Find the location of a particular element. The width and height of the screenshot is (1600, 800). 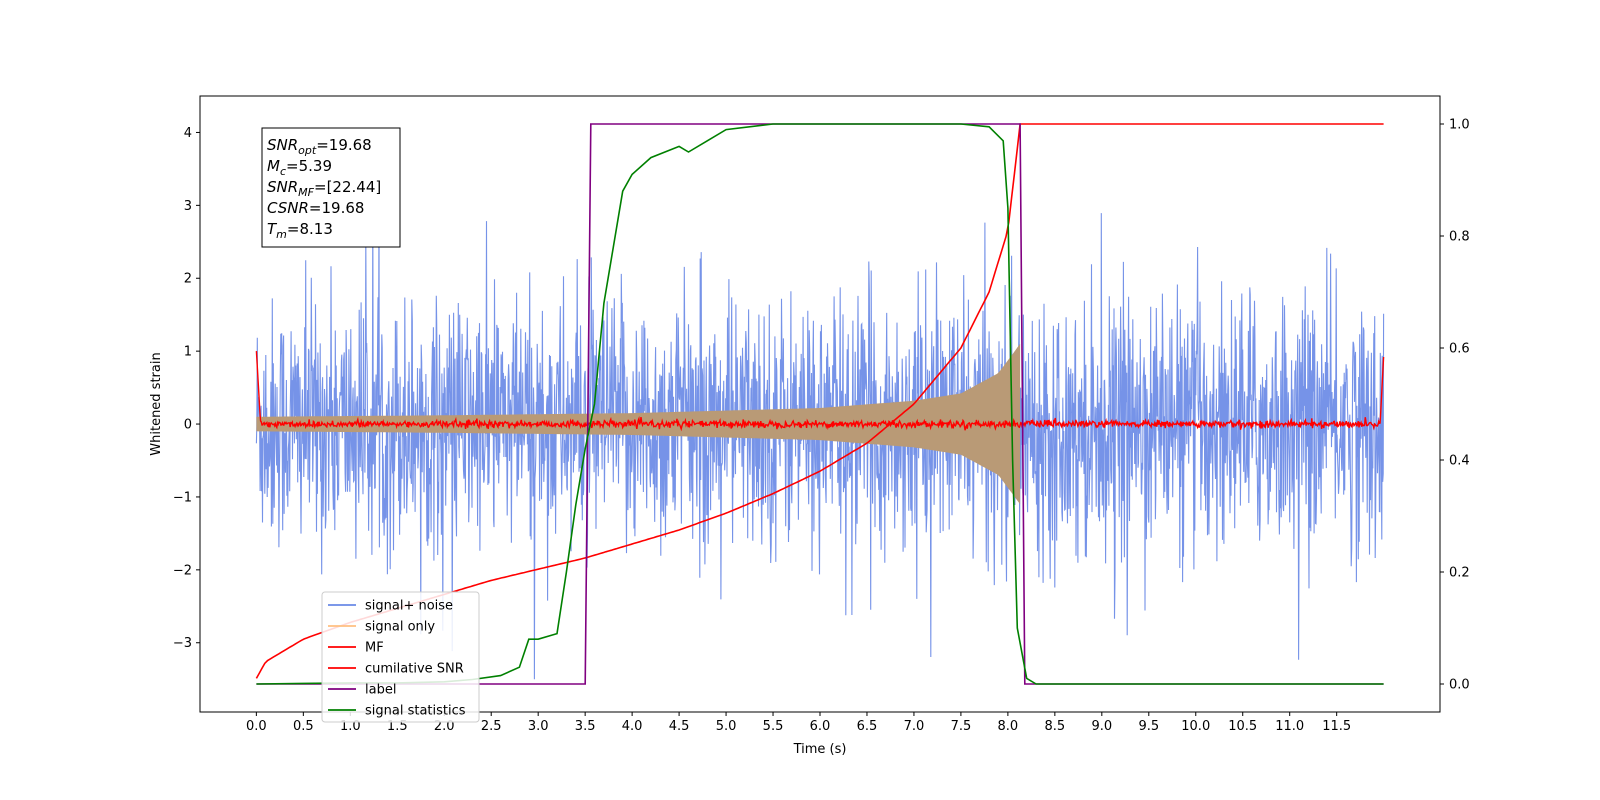

x-tick-label: 8.0 is located at coordinates (1008, 726).